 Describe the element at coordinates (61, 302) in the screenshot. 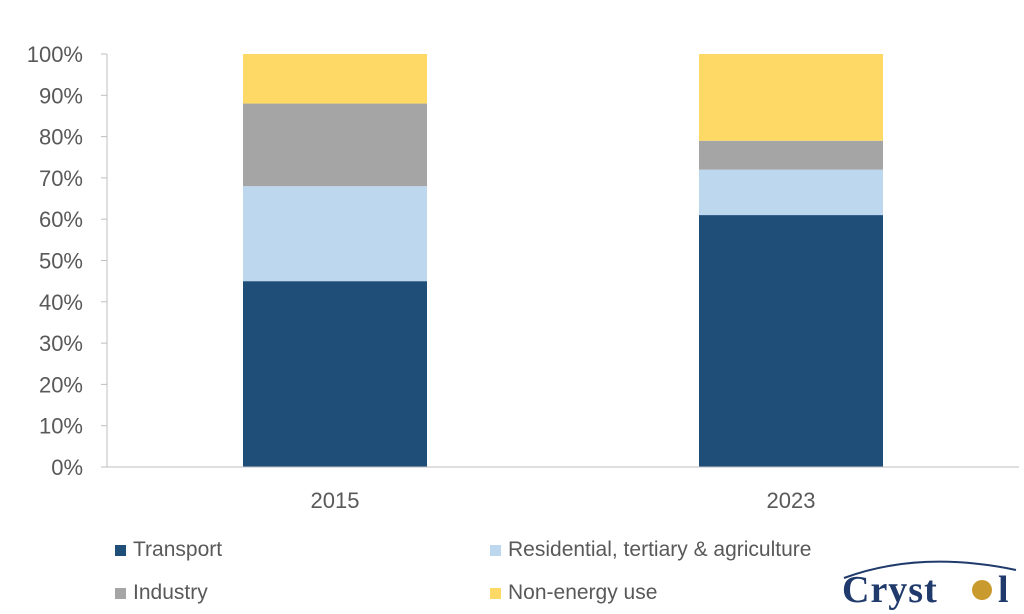

I see `y-tick-label: 40%` at that location.